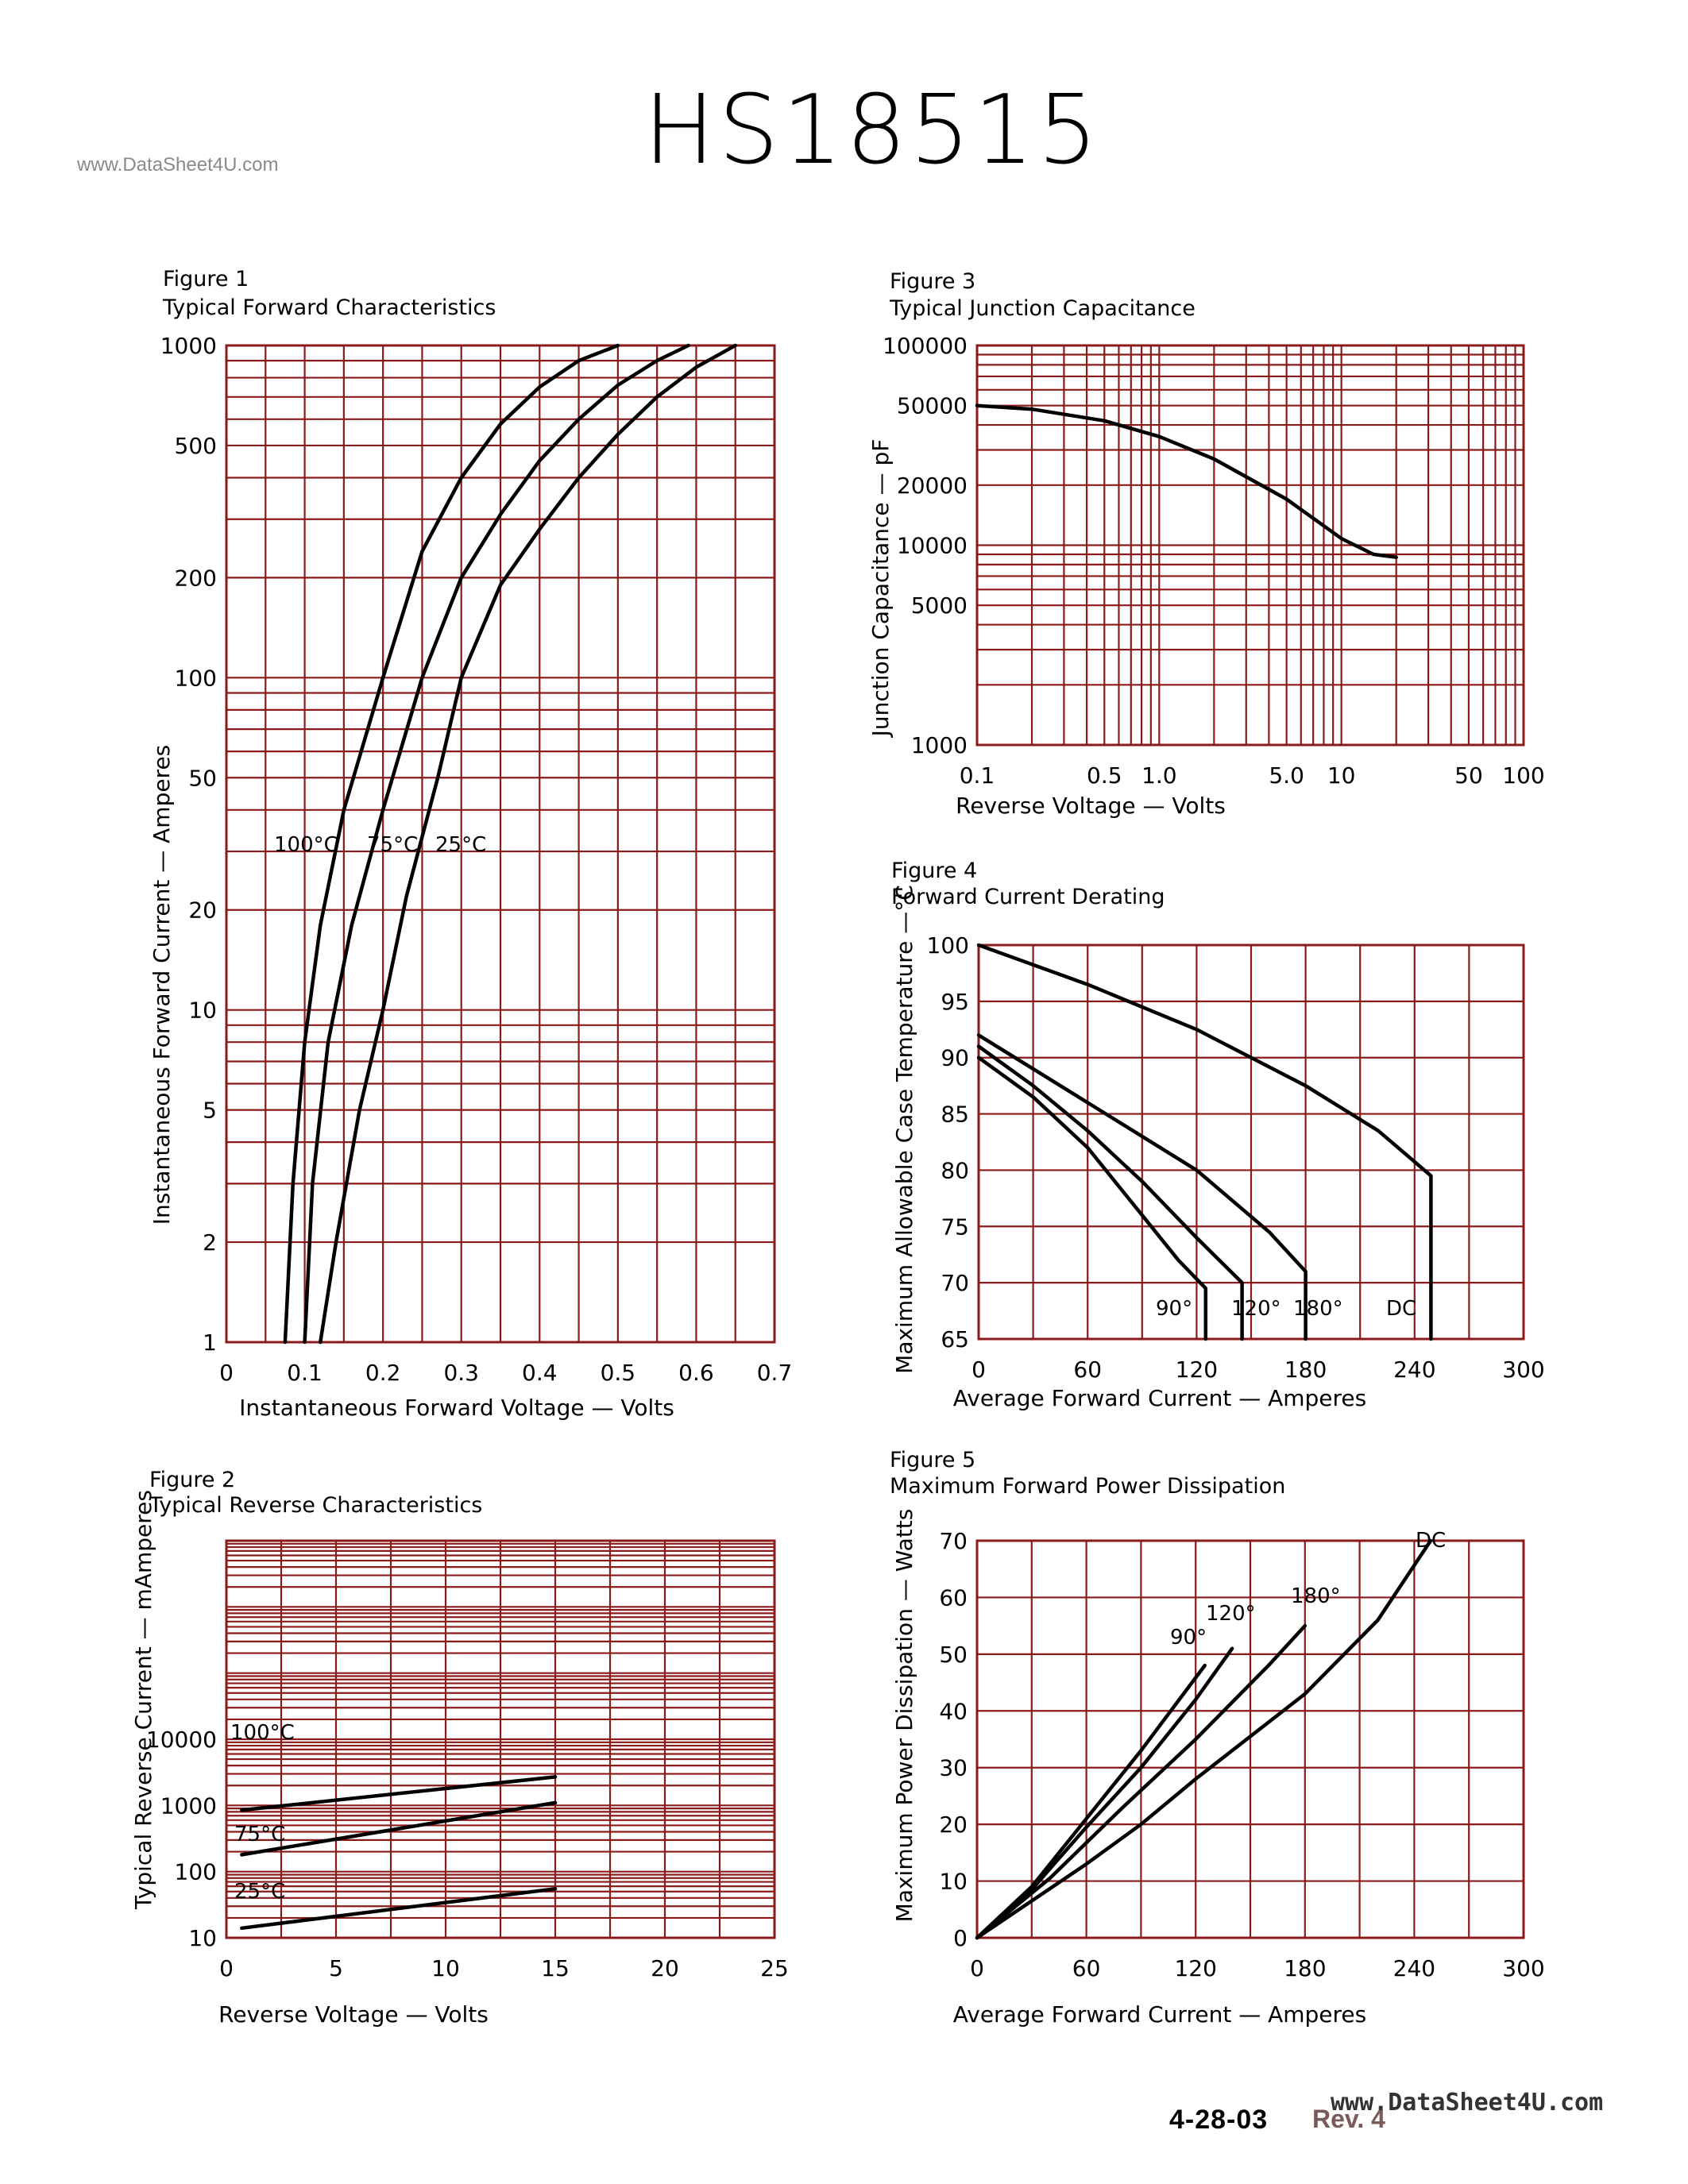  Describe the element at coordinates (977, 775) in the screenshot. I see `x-tick-label: 0.1` at that location.